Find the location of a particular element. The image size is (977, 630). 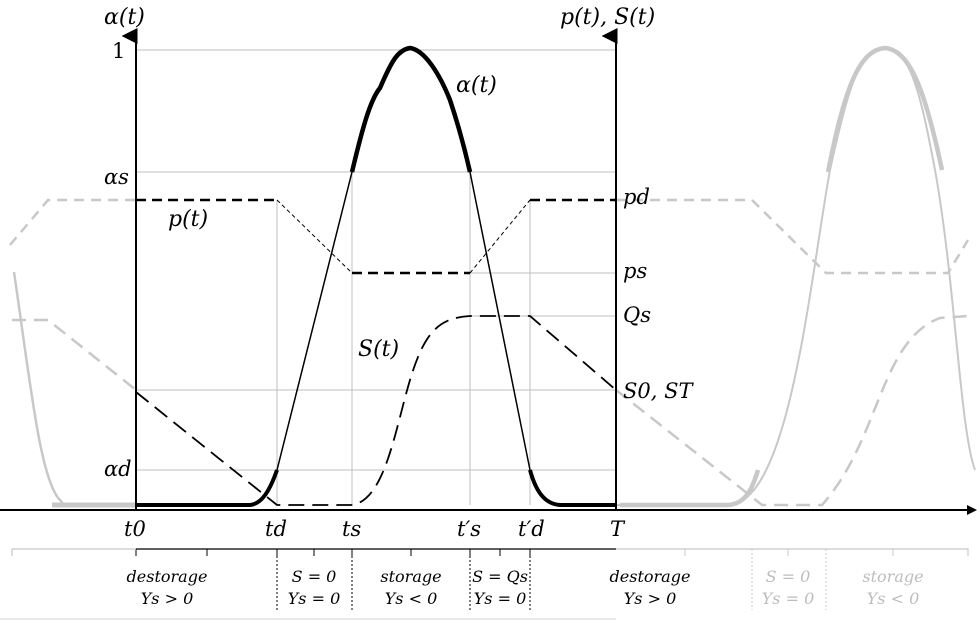

phase-7-line2: Ys < 0 is located at coordinates (893, 598).